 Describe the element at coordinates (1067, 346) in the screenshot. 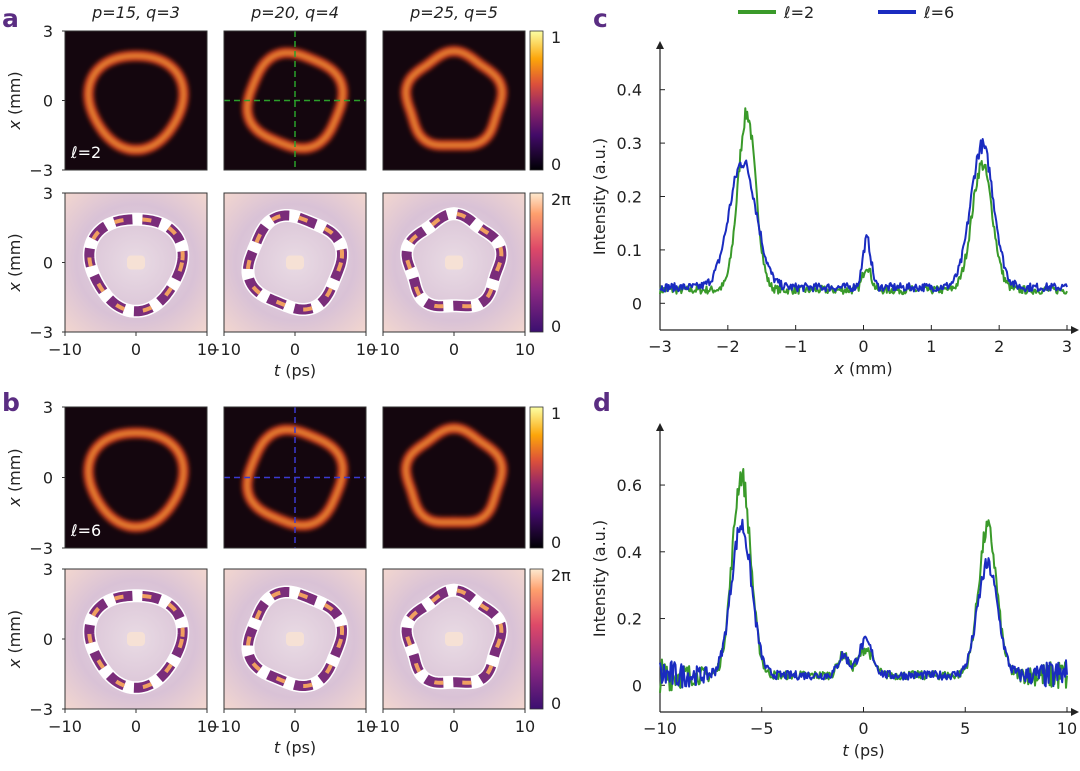

I see `x-tick-label: 3` at that location.